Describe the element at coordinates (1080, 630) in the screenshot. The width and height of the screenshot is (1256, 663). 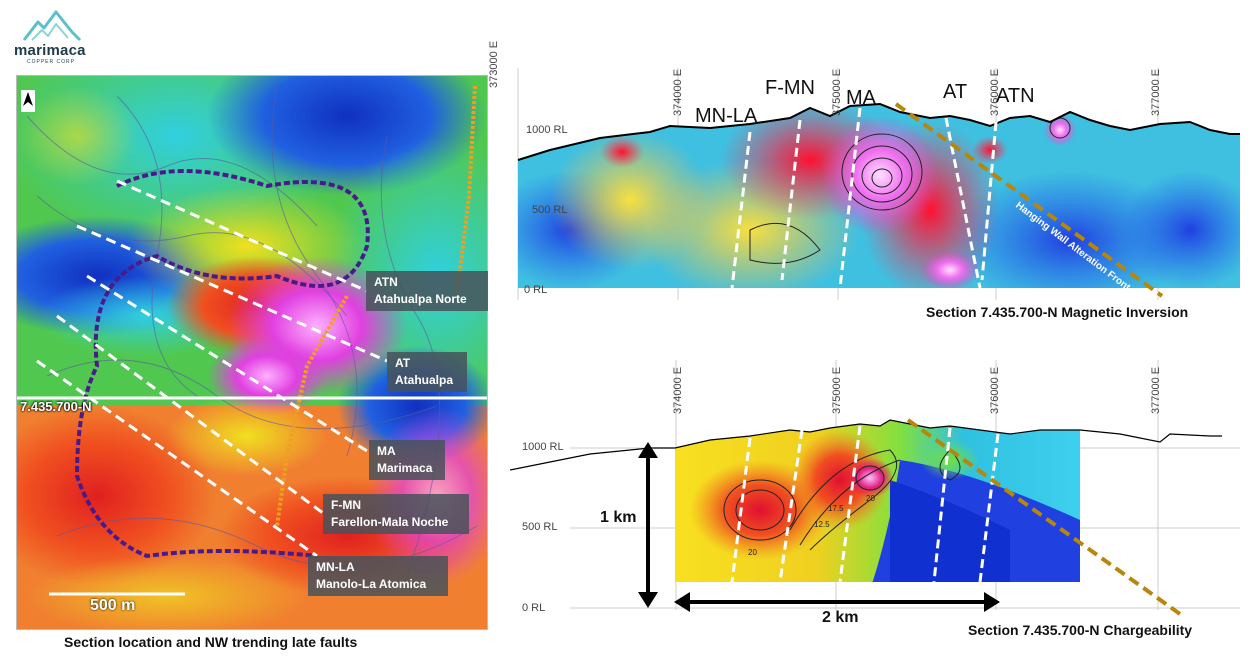
I see `chargeability-section-title: Section 7.435.700-N Chargeability` at that location.